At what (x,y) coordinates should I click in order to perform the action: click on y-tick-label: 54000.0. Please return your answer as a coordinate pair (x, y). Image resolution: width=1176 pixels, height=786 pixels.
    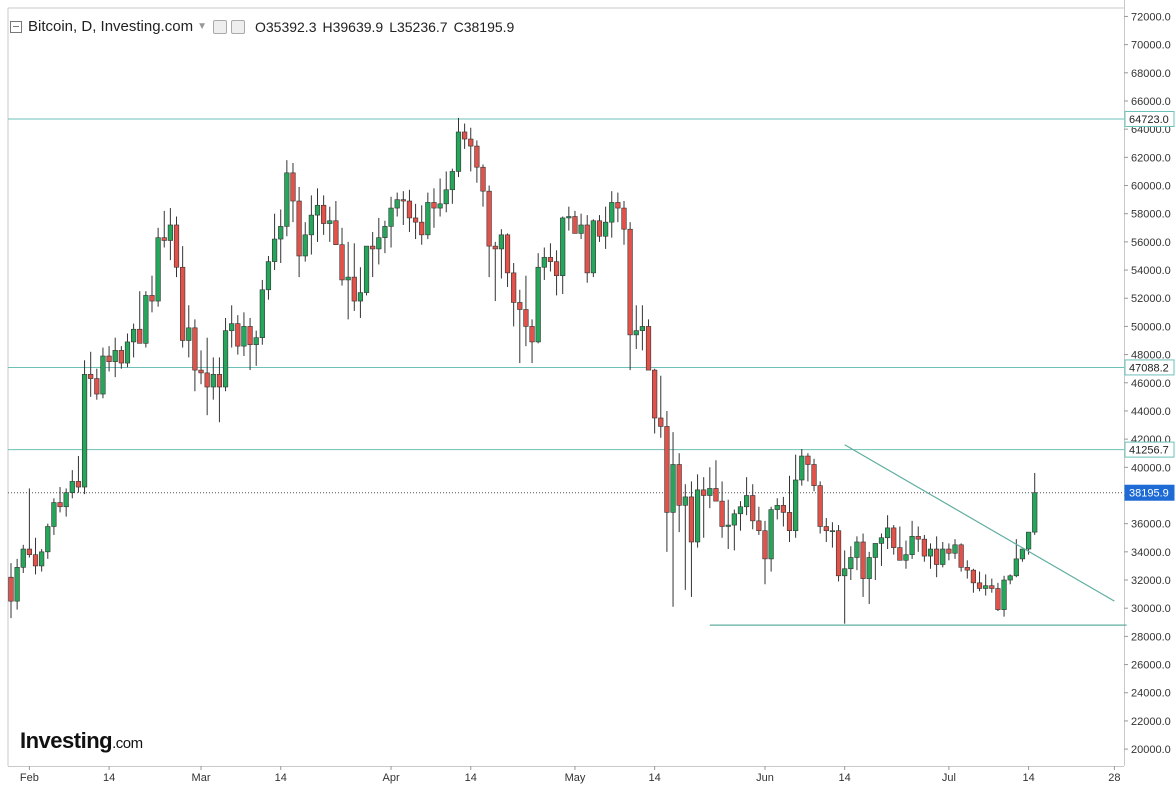
    Looking at the image, I should click on (1151, 271).